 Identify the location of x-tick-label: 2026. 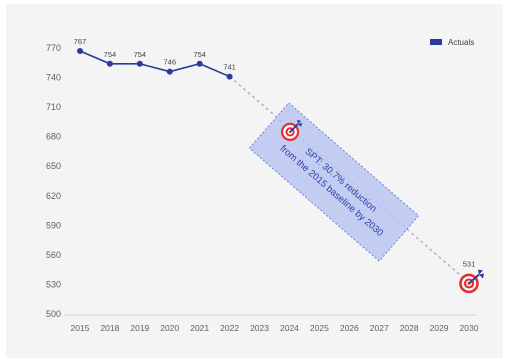
(349, 328).